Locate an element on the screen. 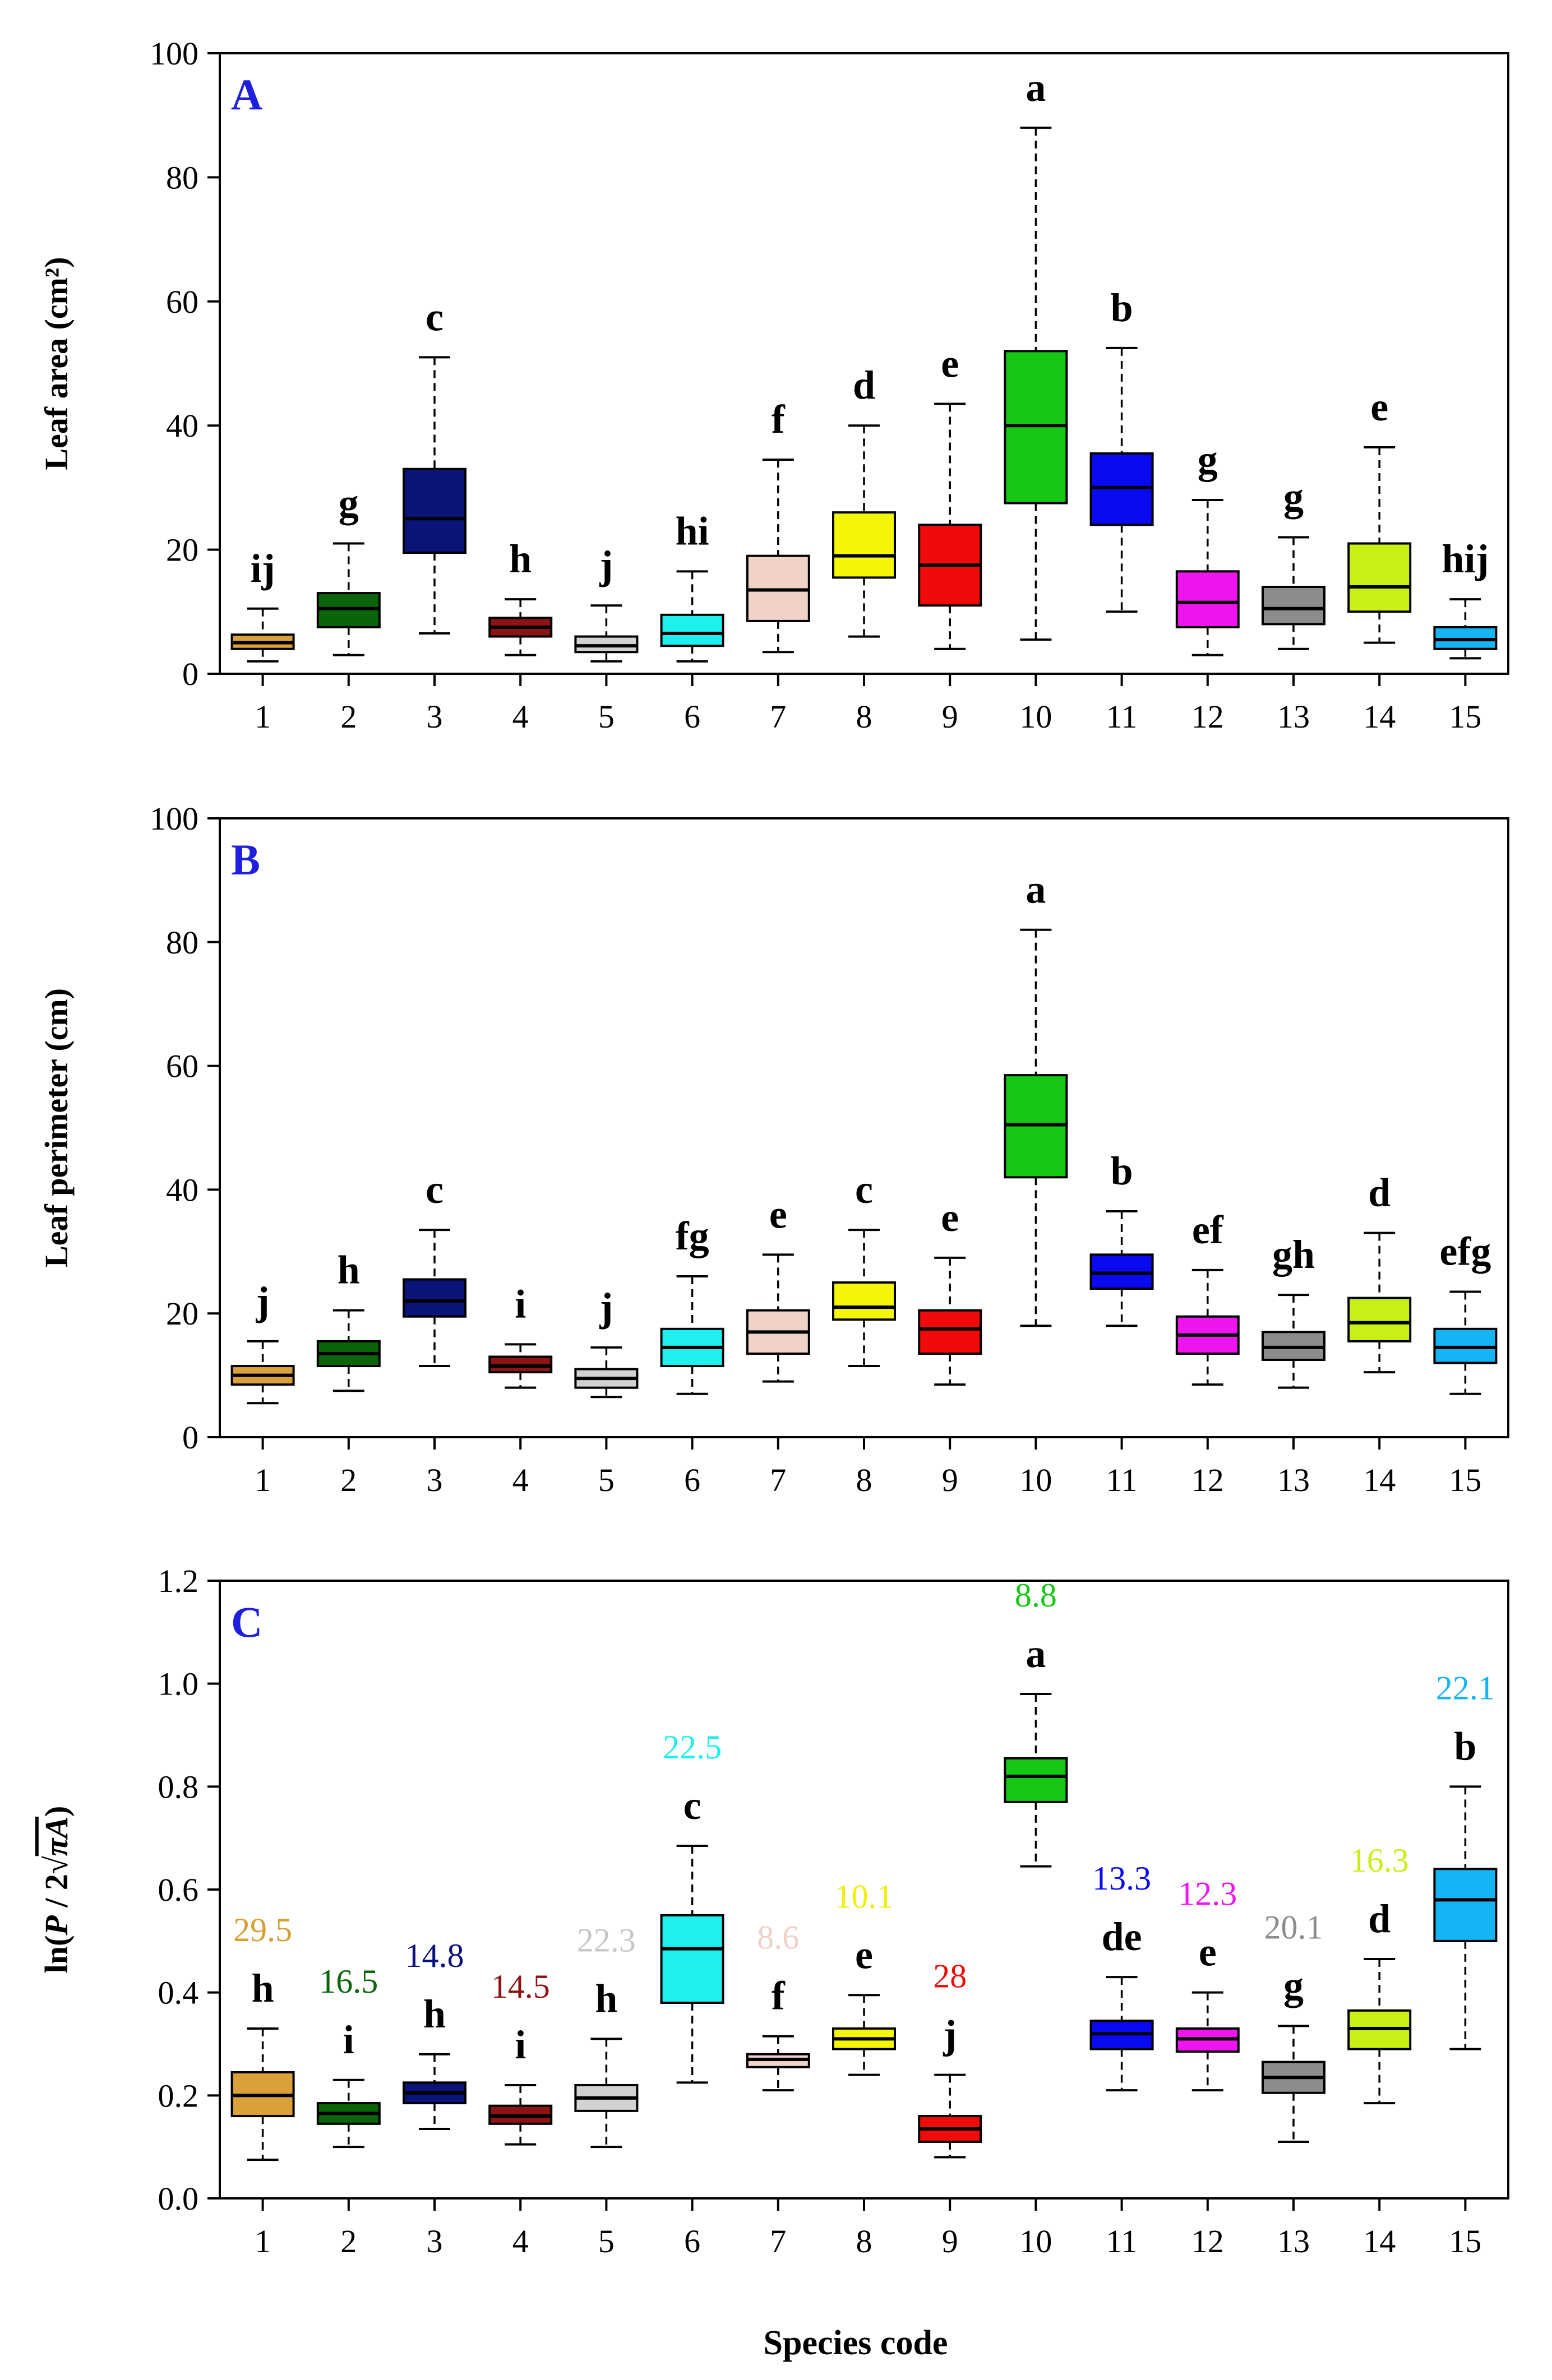  significance-letter: fg is located at coordinates (692, 1236).